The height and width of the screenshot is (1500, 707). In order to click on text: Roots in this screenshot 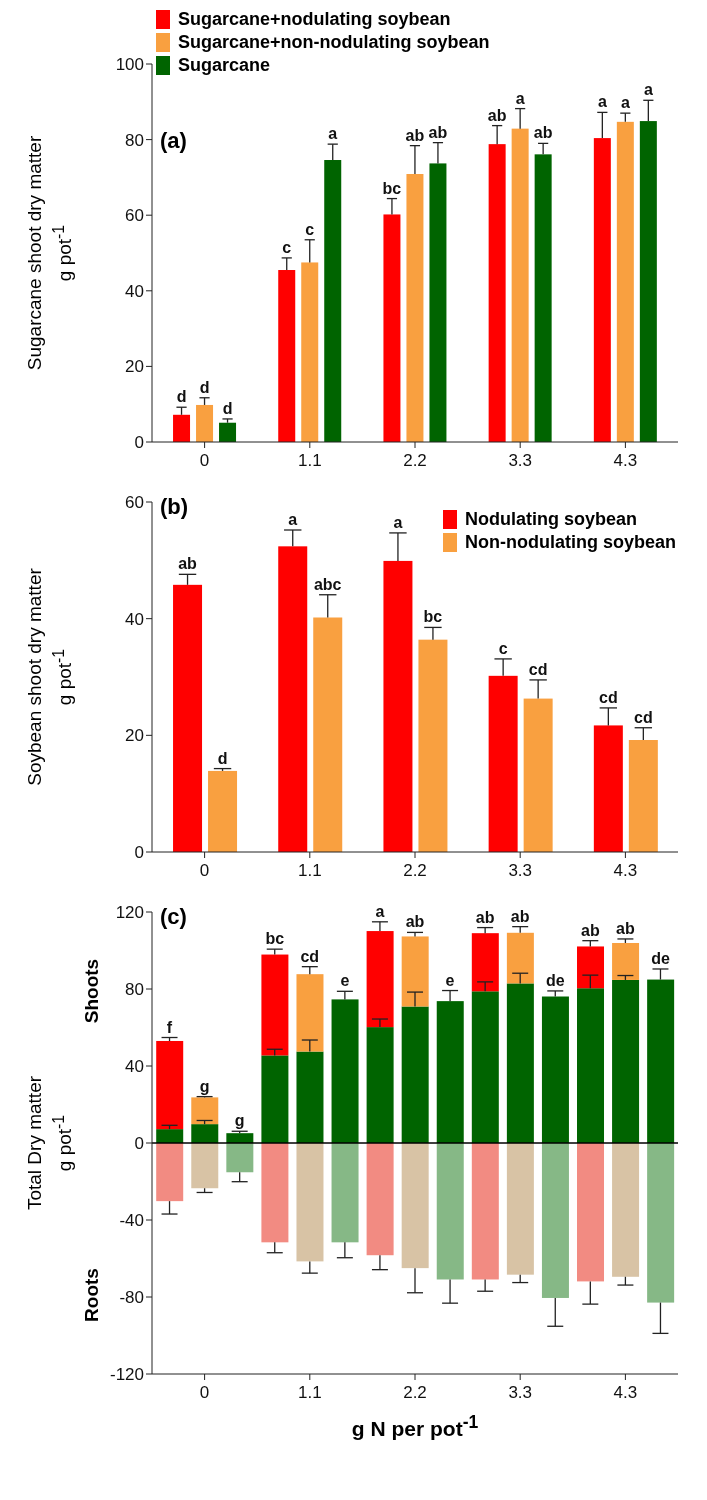, I will do `click(91, 1295)`.